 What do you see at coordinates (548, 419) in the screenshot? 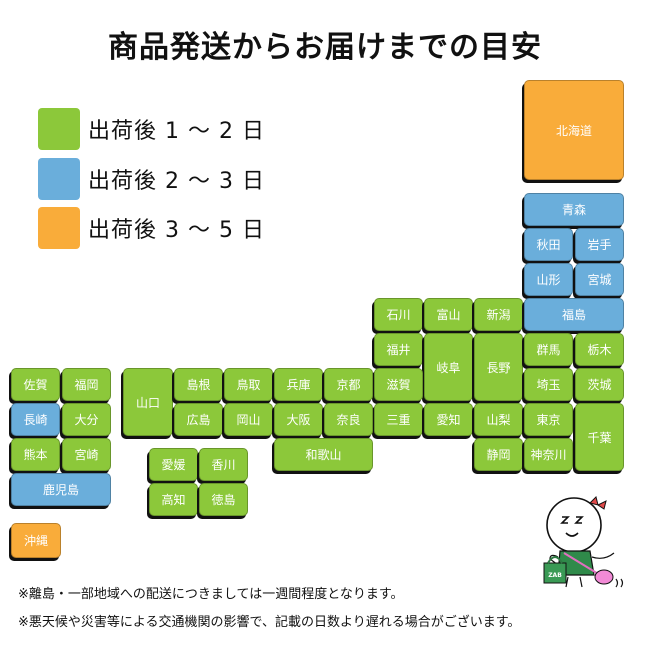
I see `prefecture-tokyo: 東京` at bounding box center [548, 419].